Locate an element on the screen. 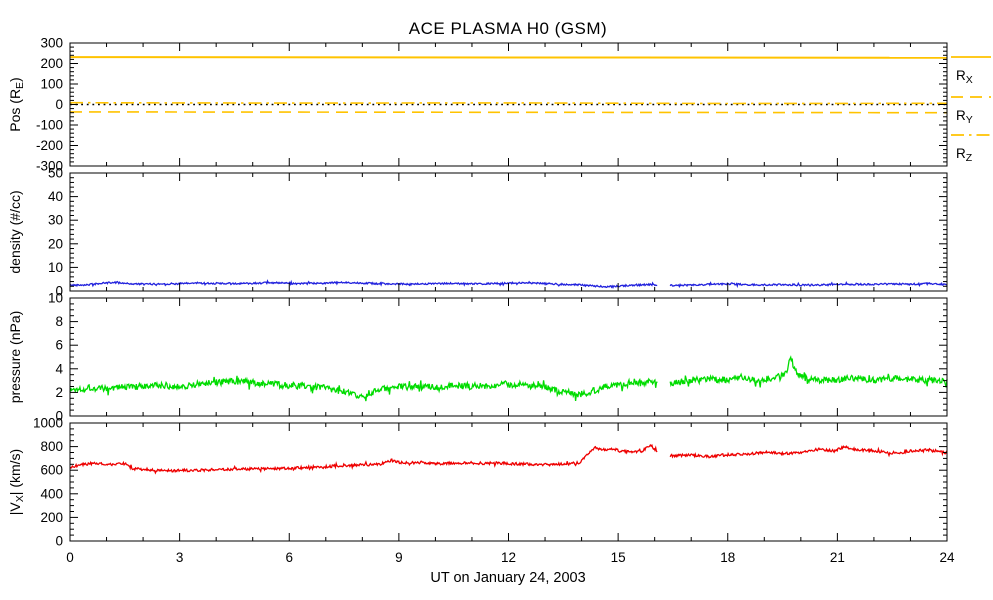  legend: RX RY RZ is located at coordinates (971, 110).